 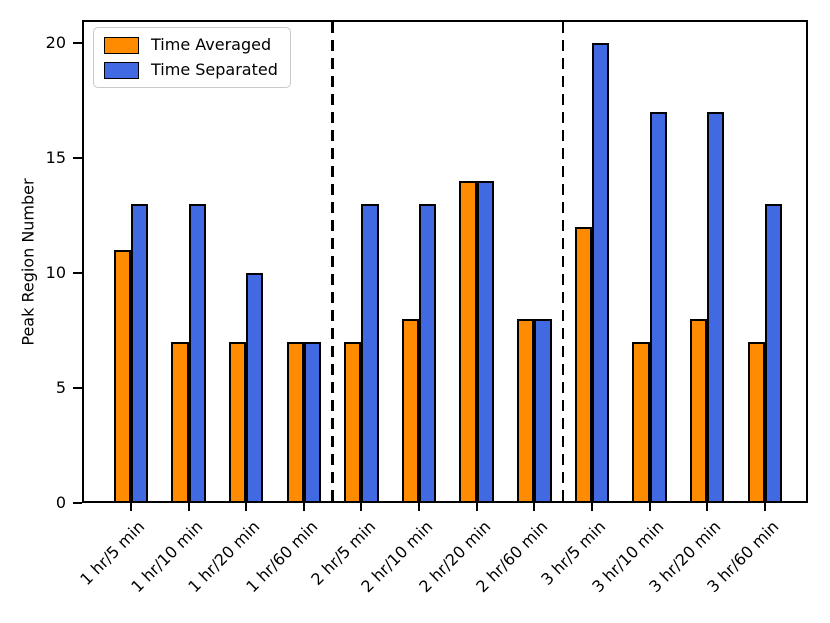 I want to click on bar-time-averaged-2-hr-20-min, so click(x=468, y=342).